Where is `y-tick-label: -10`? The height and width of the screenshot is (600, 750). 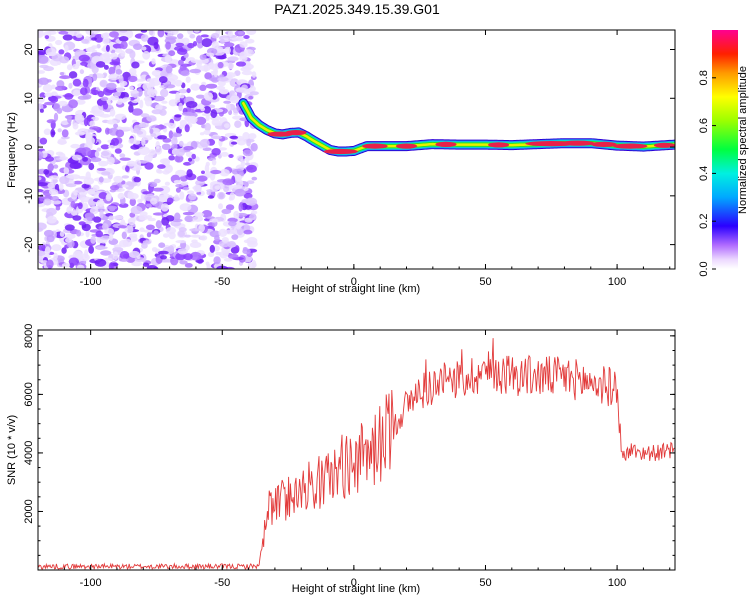 y-tick-label: -10 is located at coordinates (29, 196).